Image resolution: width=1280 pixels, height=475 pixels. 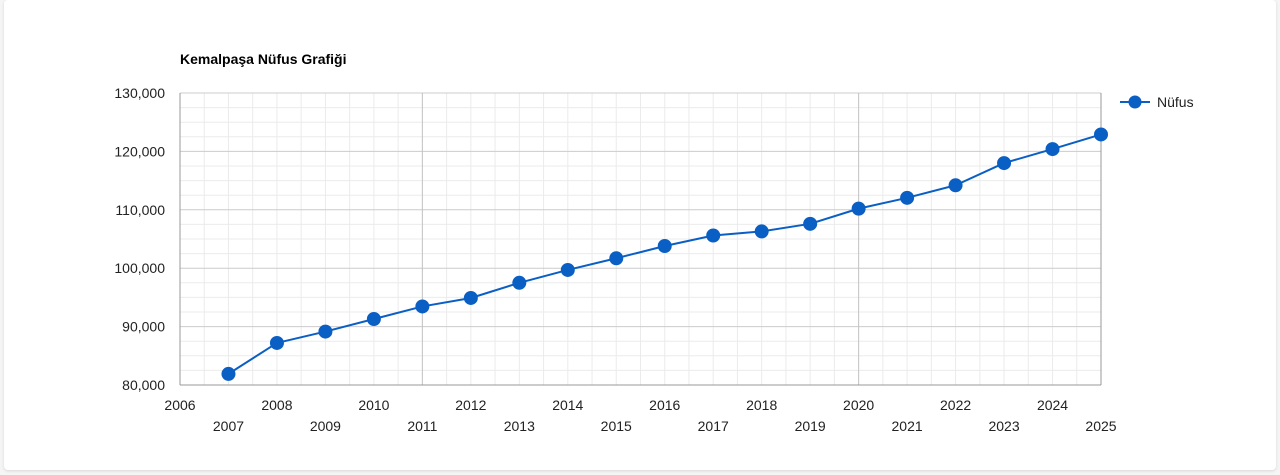 I want to click on x-tick-label: 2022, so click(x=955, y=405).